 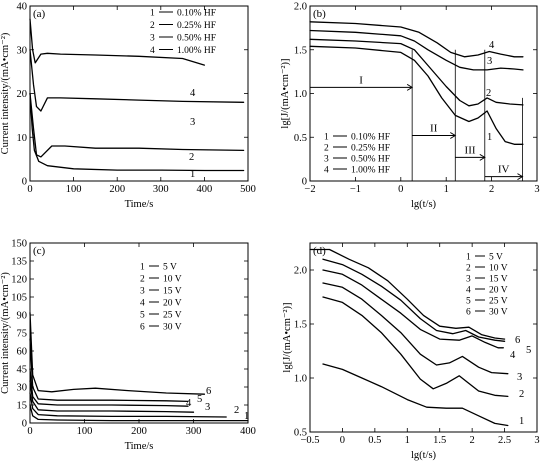 What do you see at coordinates (22, 138) in the screenshot?
I see `y-tick-label: 10` at bounding box center [22, 138].